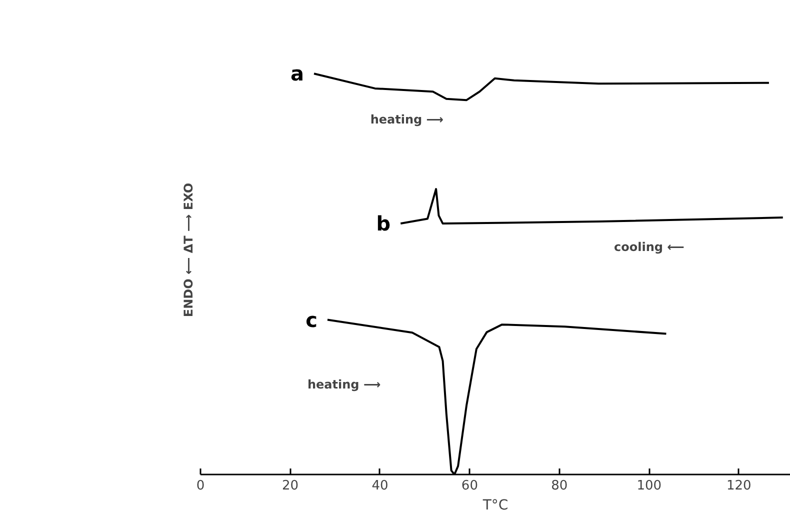 The image size is (790, 516). What do you see at coordinates (649, 247) in the screenshot?
I see `annotation: cooling ⟵` at bounding box center [649, 247].